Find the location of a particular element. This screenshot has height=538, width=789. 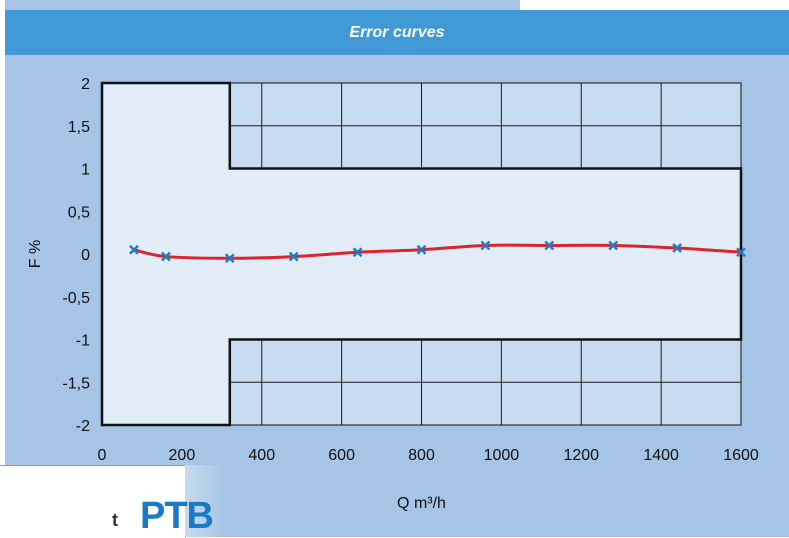

x-tick-label: 1000 is located at coordinates (502, 455).